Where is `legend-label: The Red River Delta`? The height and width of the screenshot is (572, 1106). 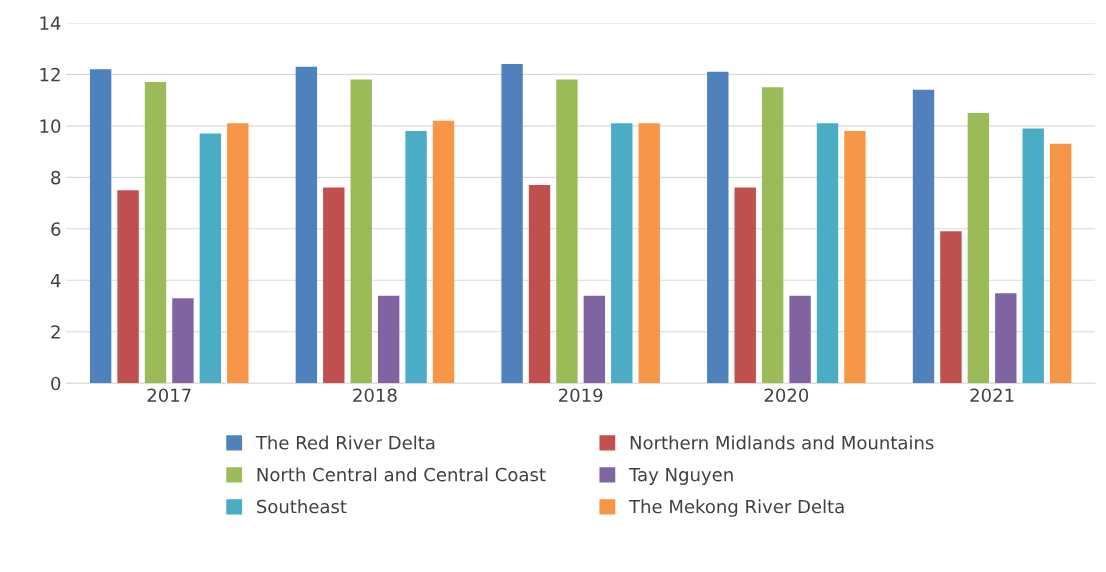
legend-label: The Red River Delta is located at coordinates (345, 442).